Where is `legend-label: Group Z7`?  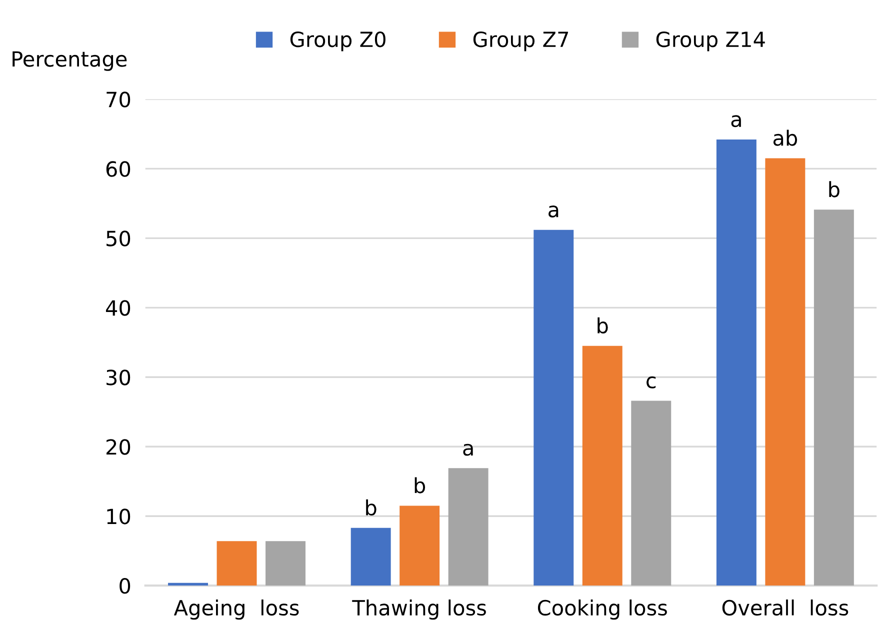
legend-label: Group Z7 is located at coordinates (520, 41).